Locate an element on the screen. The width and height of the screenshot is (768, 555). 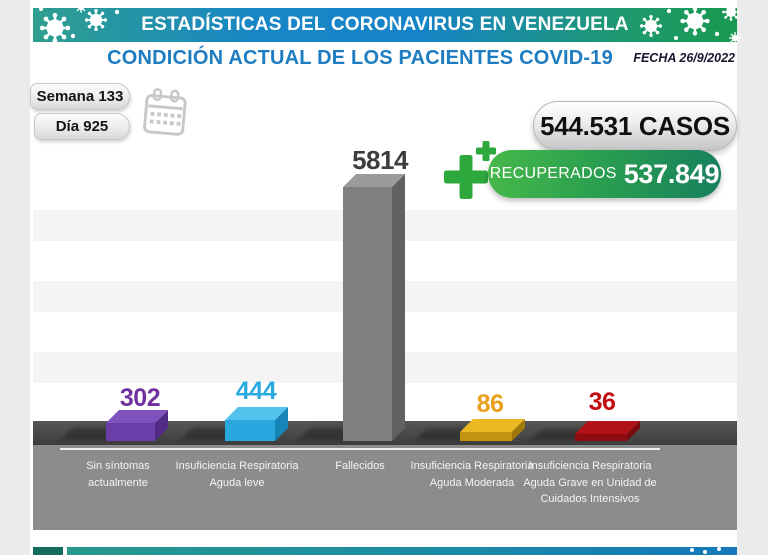
category-label: Sin síntomas actualmente is located at coordinates (118, 474).